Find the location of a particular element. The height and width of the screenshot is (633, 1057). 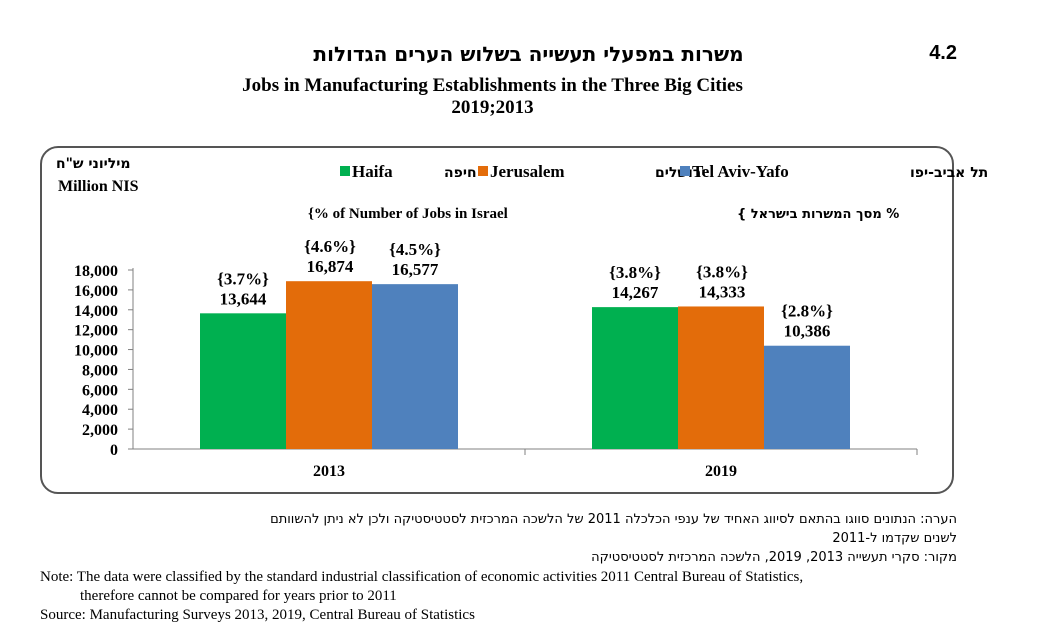

legend-label-english: Jerusalem is located at coordinates (527, 171).